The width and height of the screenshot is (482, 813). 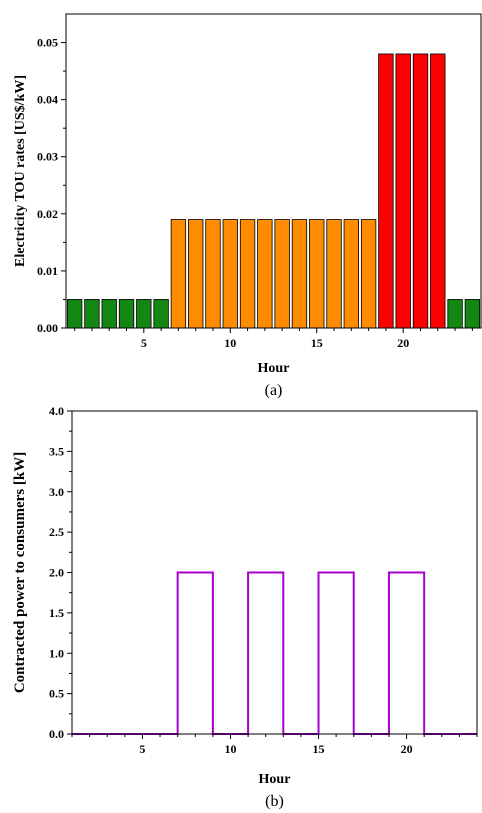 What do you see at coordinates (56, 532) in the screenshot?
I see `y-tick-label: 2.5` at bounding box center [56, 532].